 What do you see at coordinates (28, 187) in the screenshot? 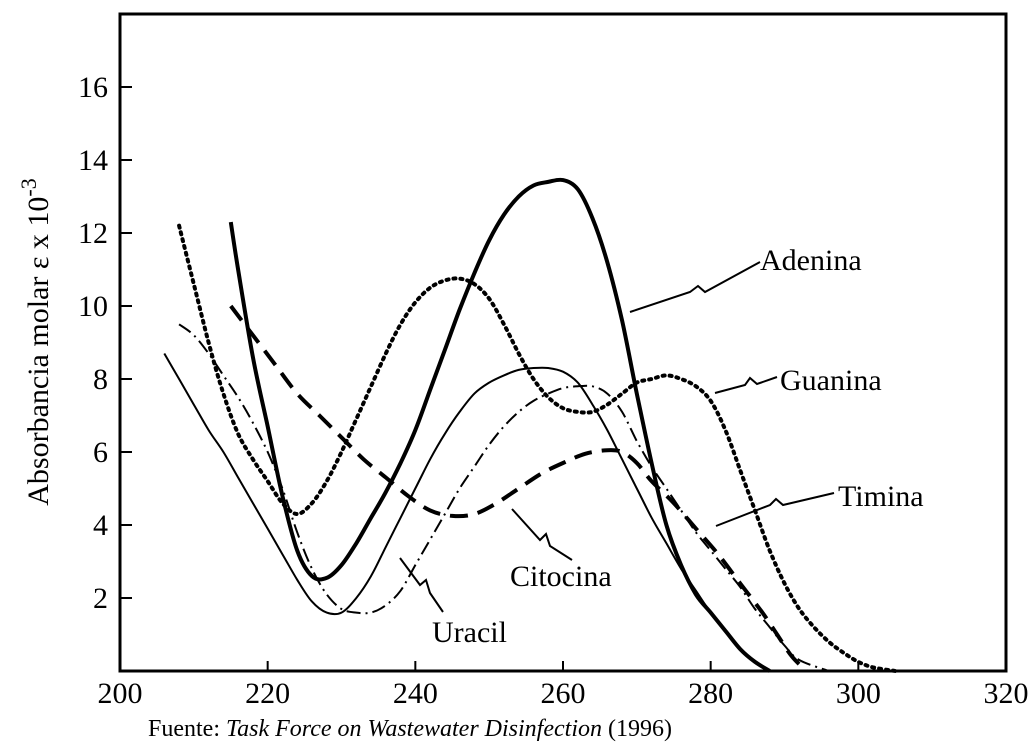
I see `y-axis-label-exponent: -3` at bounding box center [28, 187].